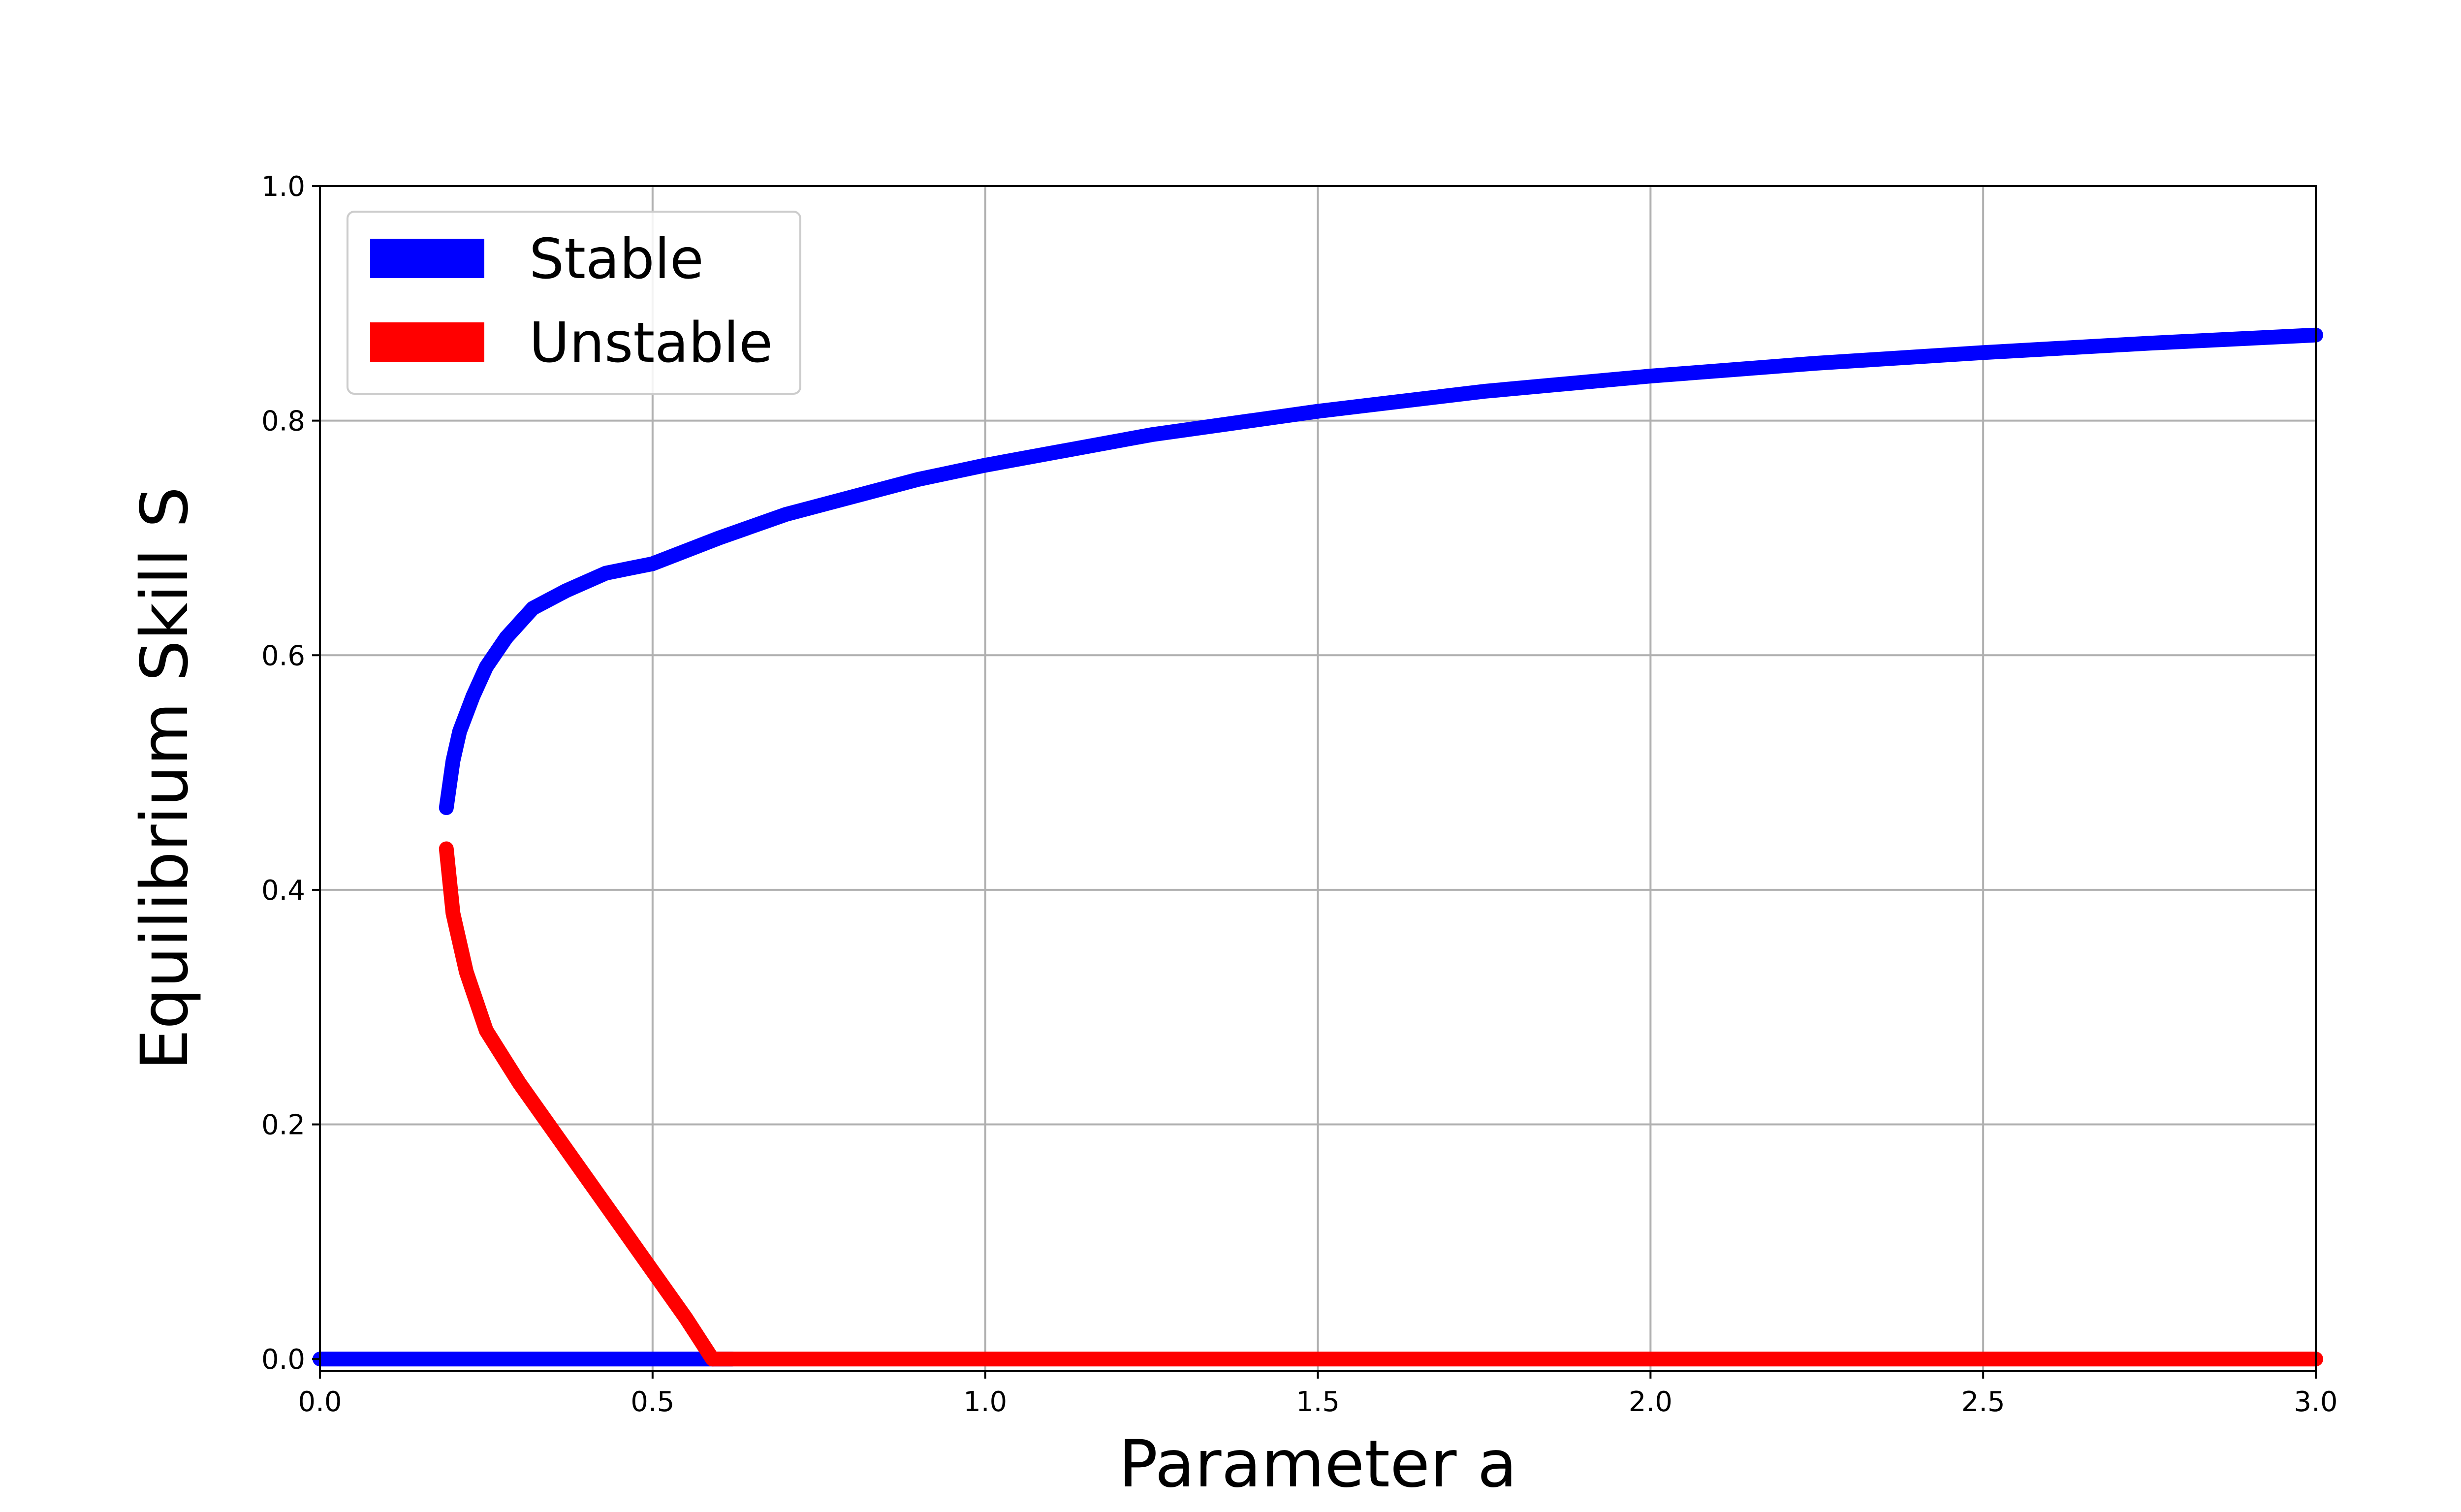 The height and width of the screenshot is (1512, 2461). I want to click on x-tick-label: 2.5, so click(1983, 1402).